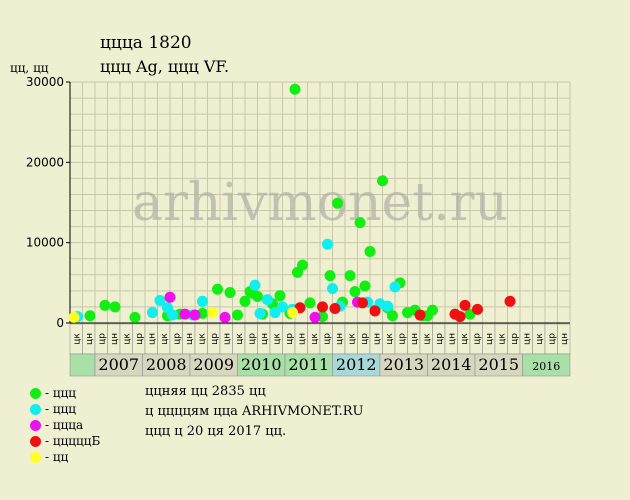  Describe the element at coordinates (60, 323) in the screenshot. I see `y-tick-label: 0` at that location.